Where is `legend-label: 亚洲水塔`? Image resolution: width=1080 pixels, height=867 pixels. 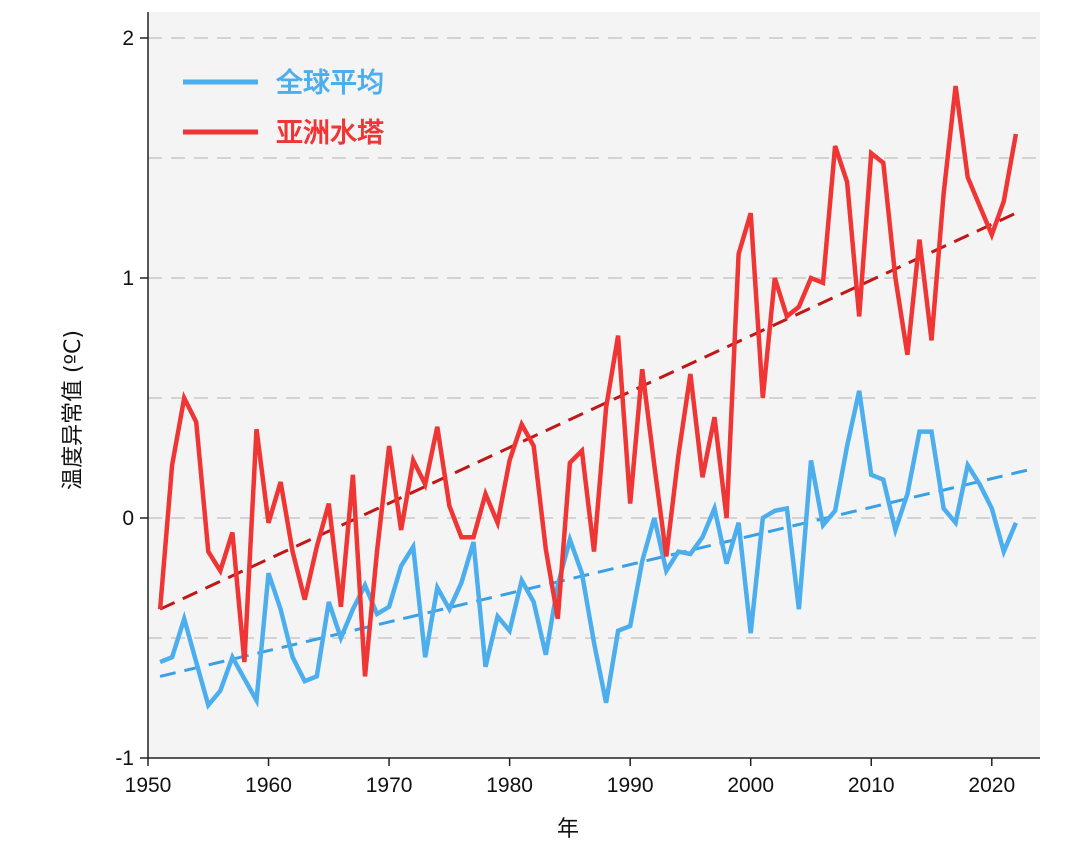
legend-label: 亚洲水塔 is located at coordinates (330, 133).